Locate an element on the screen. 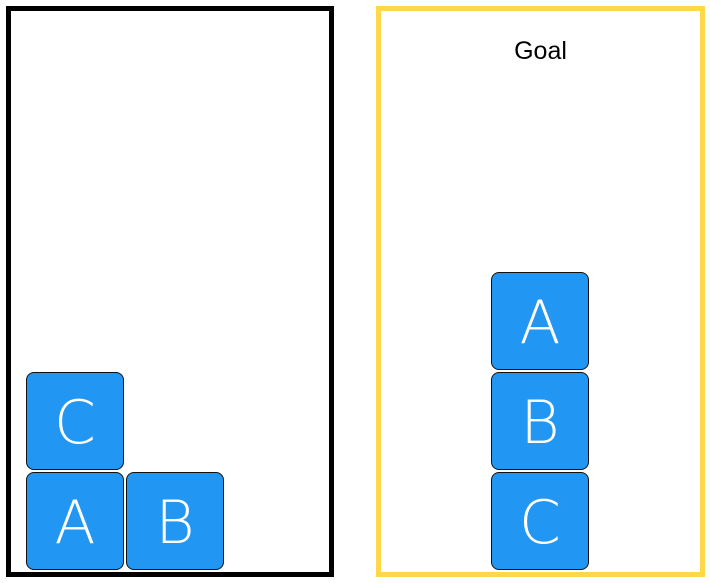 This screenshot has width=710, height=583. block-c: C is located at coordinates (75, 421).